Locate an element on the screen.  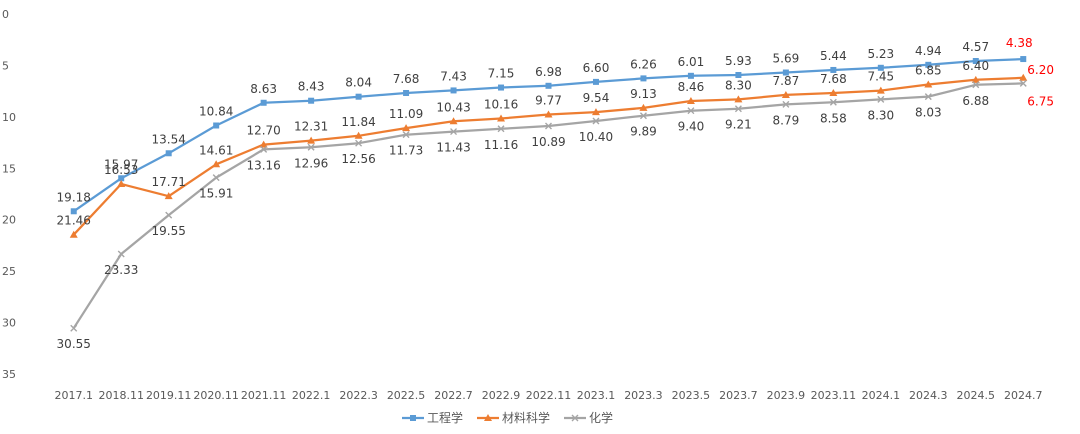
x-tick-label: 2022.7 is located at coordinates (453, 395).